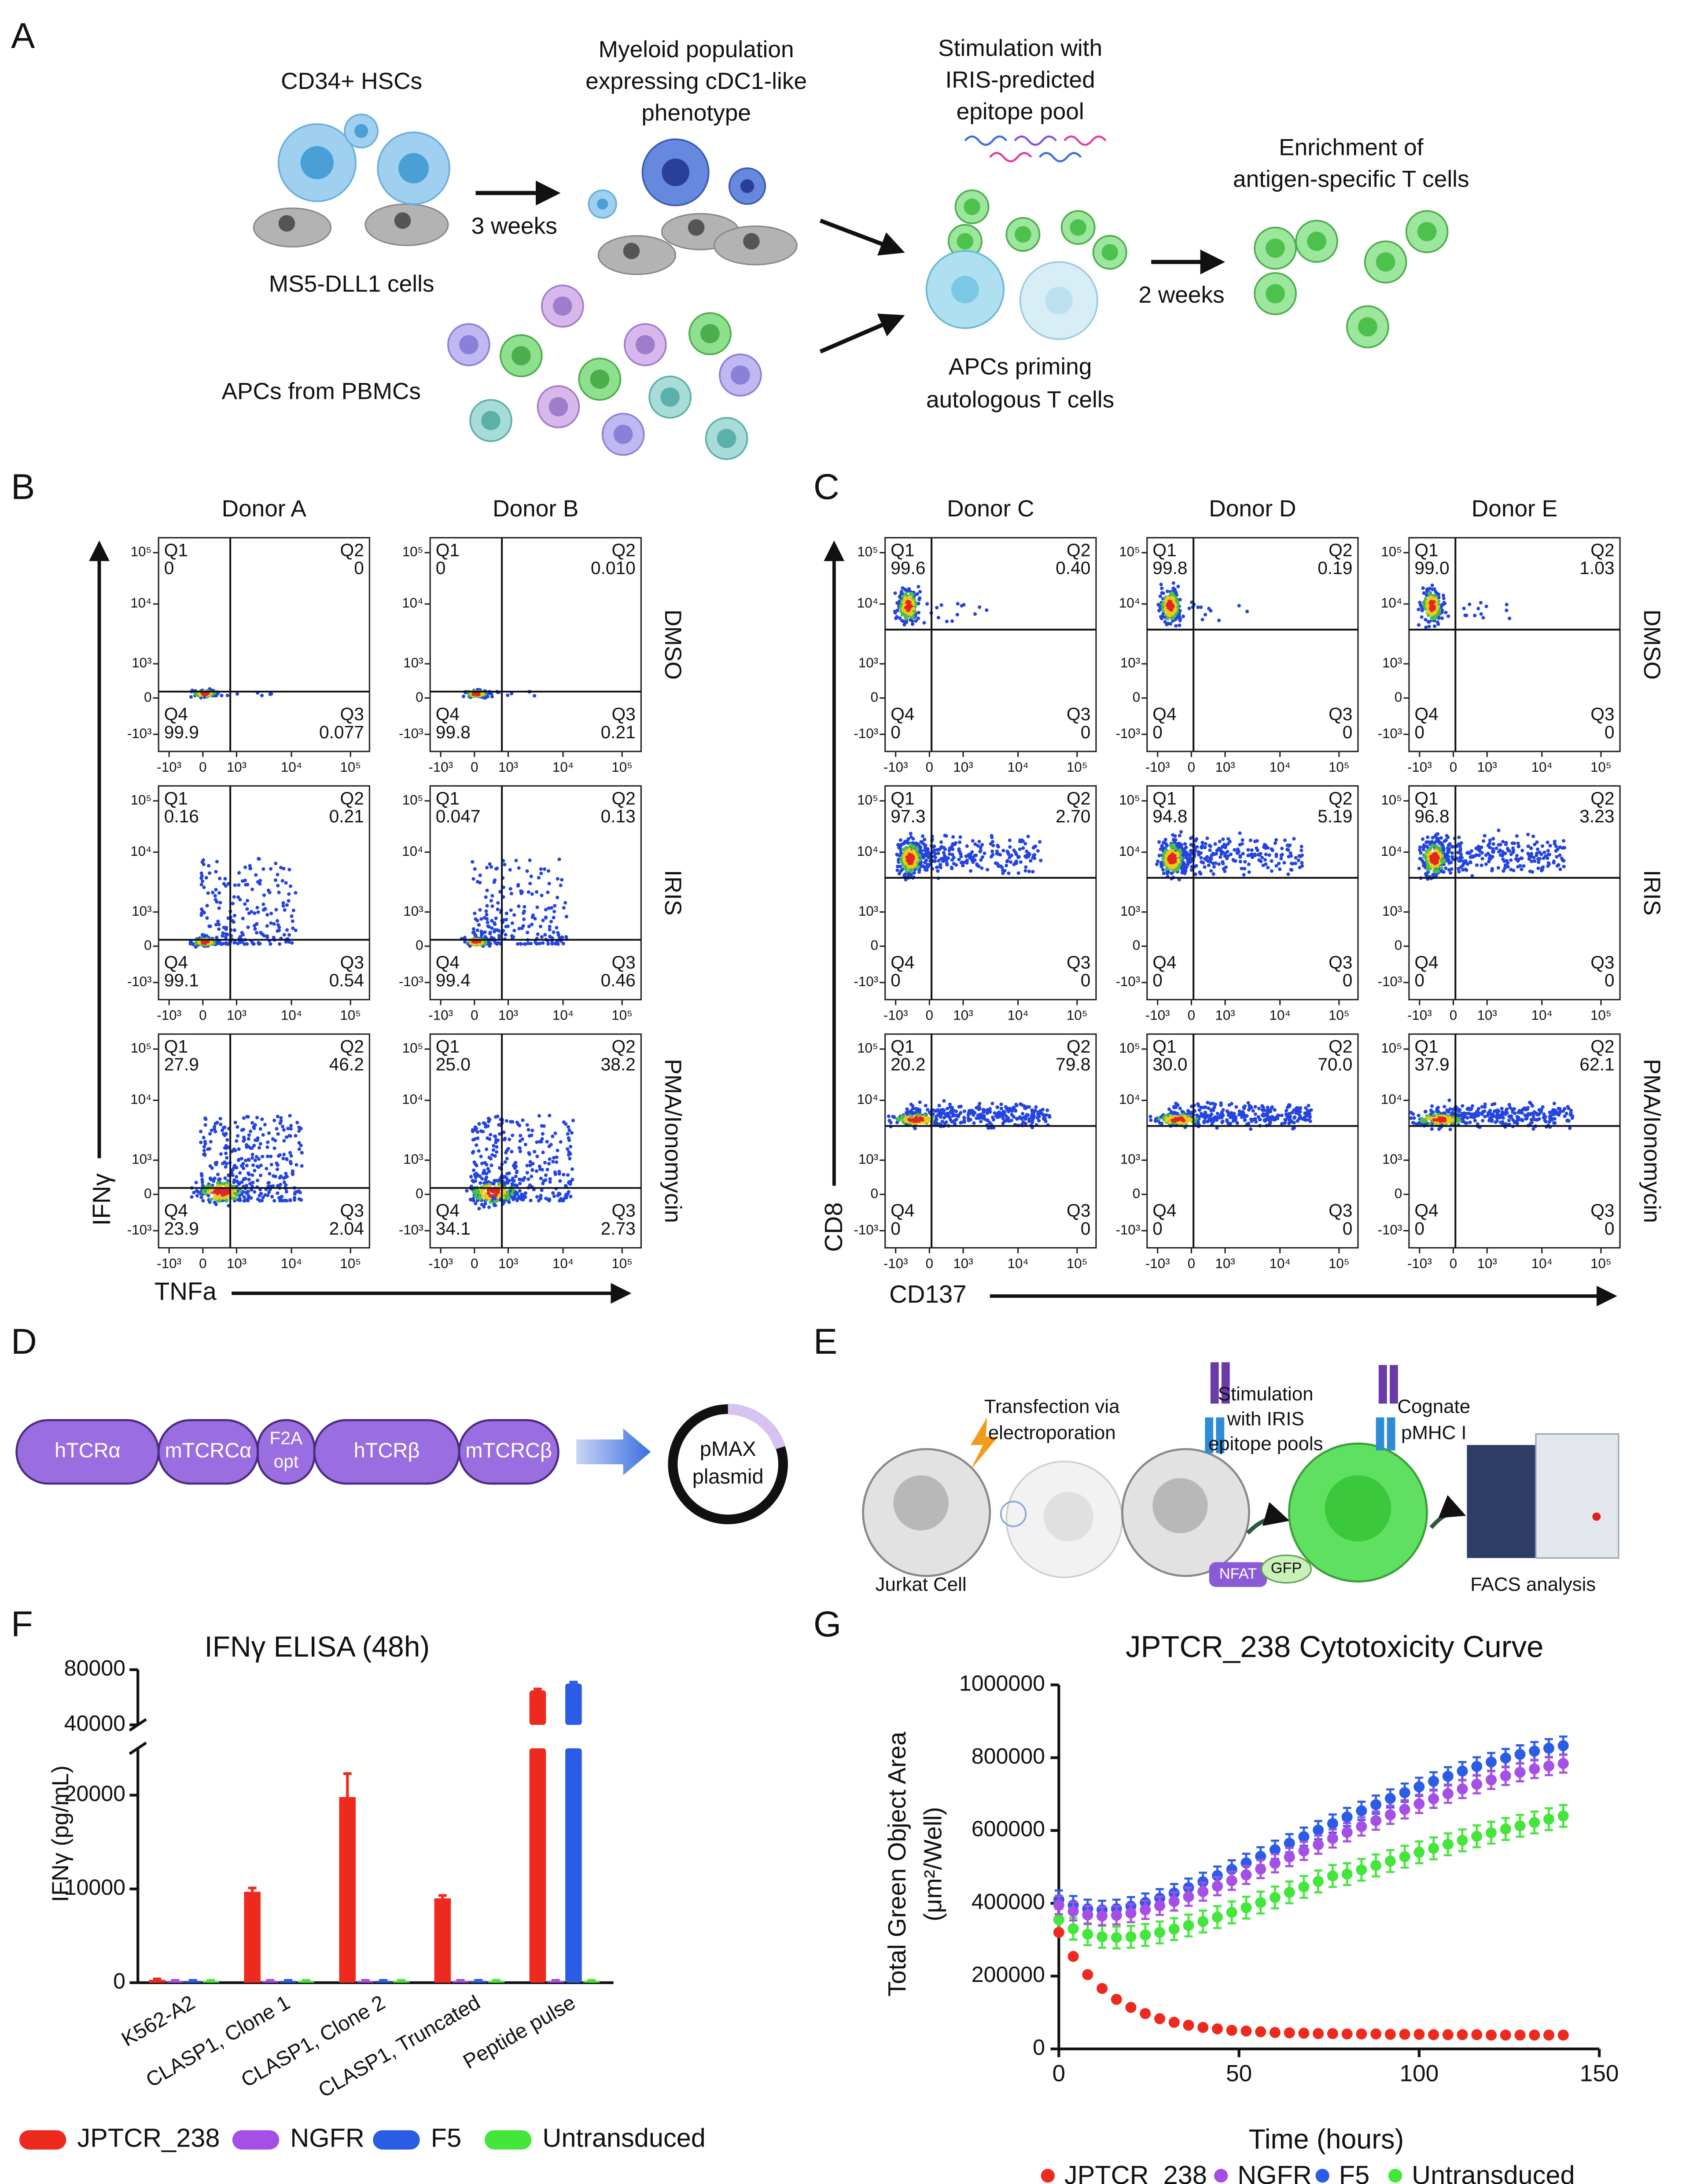 This screenshot has height=2184, width=1682. What do you see at coordinates (827, 1624) in the screenshot?
I see `panel-label: G` at bounding box center [827, 1624].